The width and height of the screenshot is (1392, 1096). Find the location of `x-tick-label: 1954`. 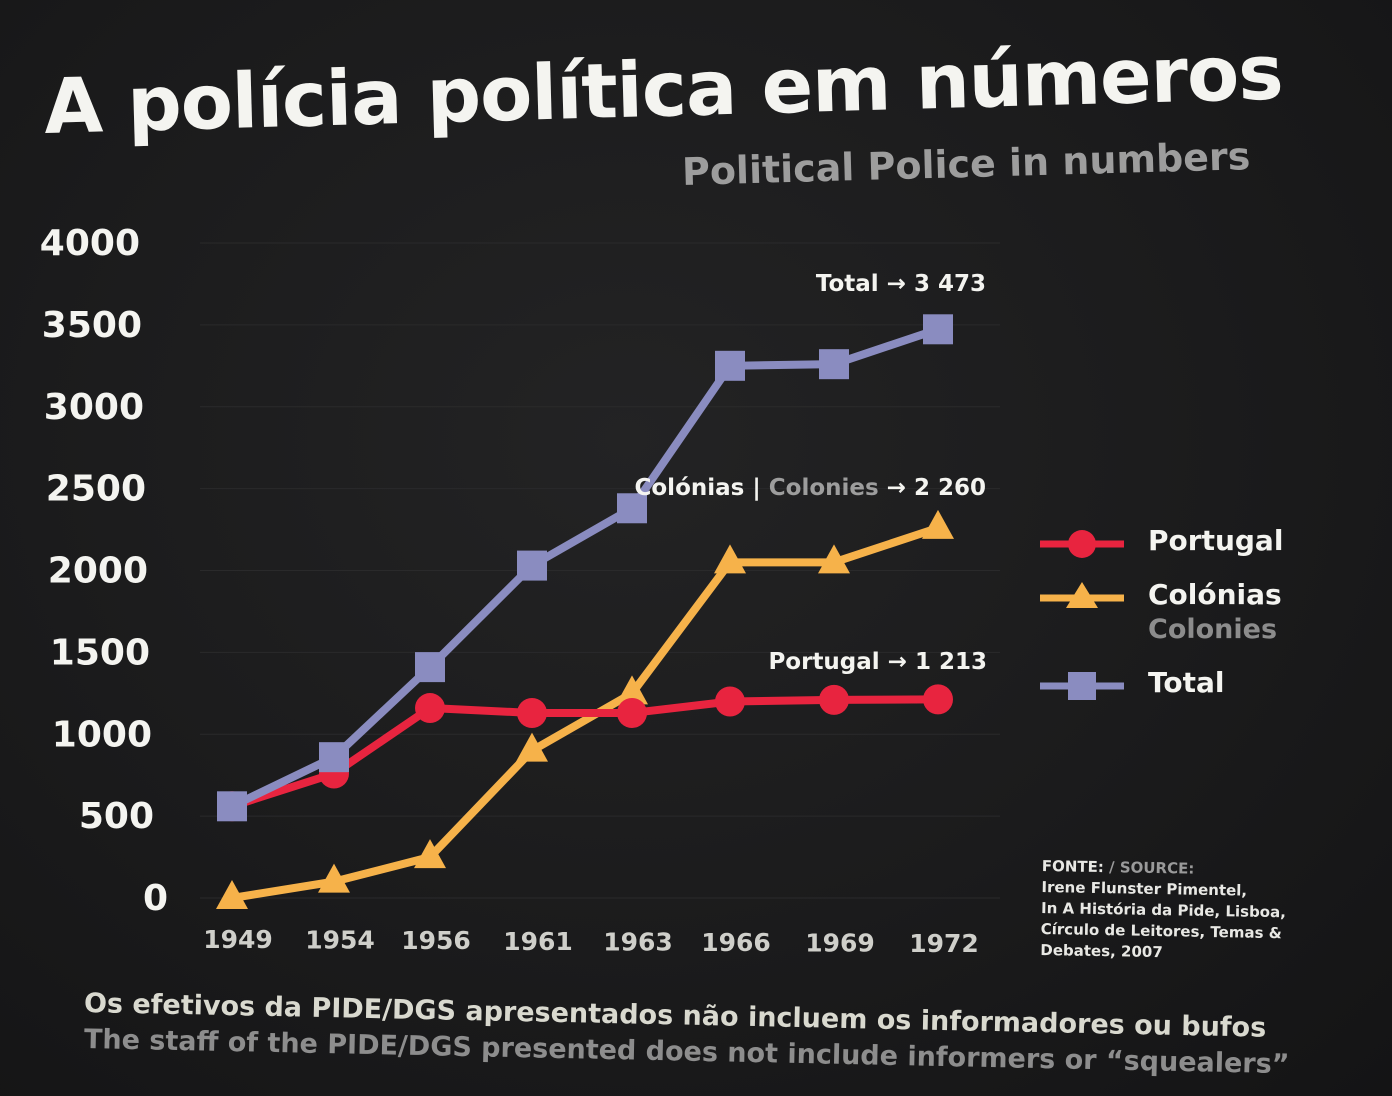

x-tick-label: 1954 is located at coordinates (340, 940).